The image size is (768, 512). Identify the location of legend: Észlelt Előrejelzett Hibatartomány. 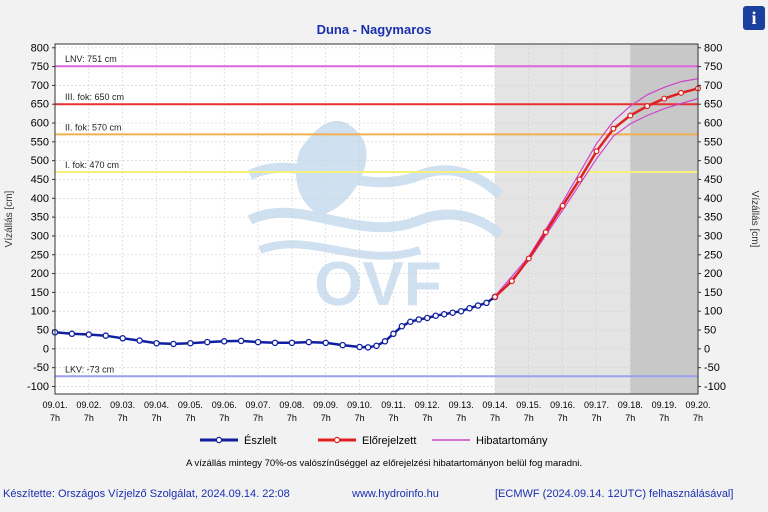
(374, 440).